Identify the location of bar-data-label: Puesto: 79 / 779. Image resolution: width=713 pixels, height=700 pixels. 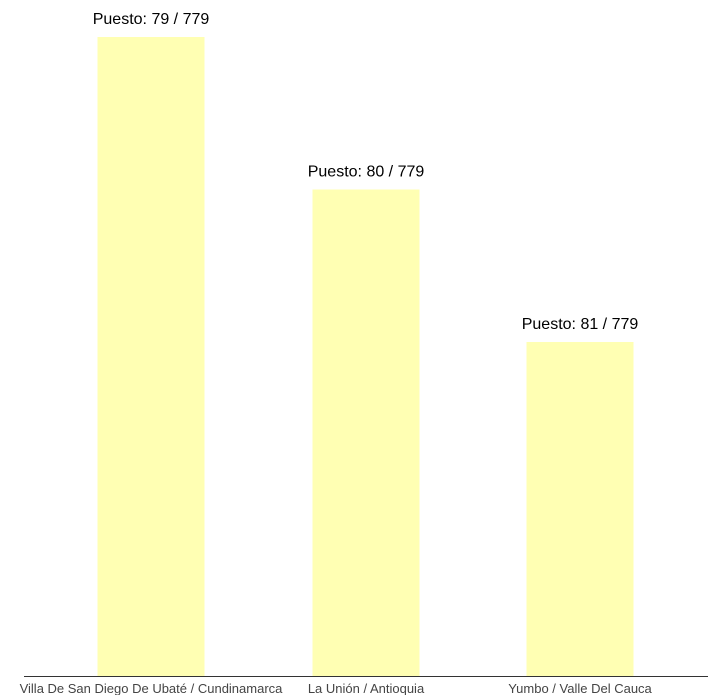
(151, 19).